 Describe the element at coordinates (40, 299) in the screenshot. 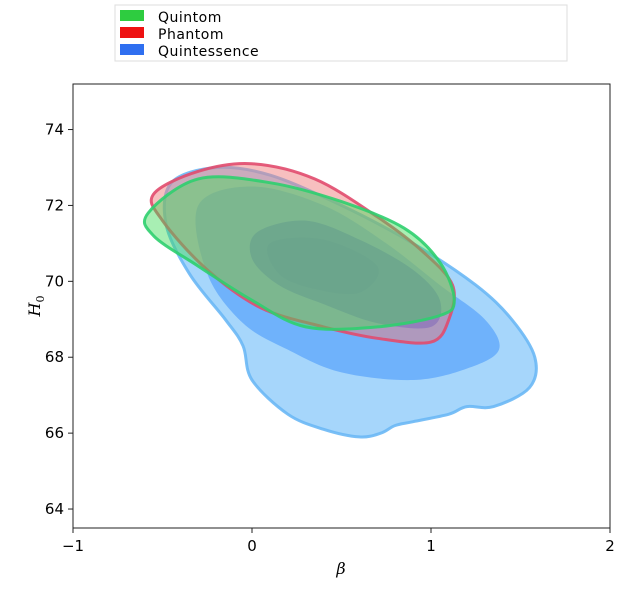

I see `y-axis-title-subscript: 0` at that location.